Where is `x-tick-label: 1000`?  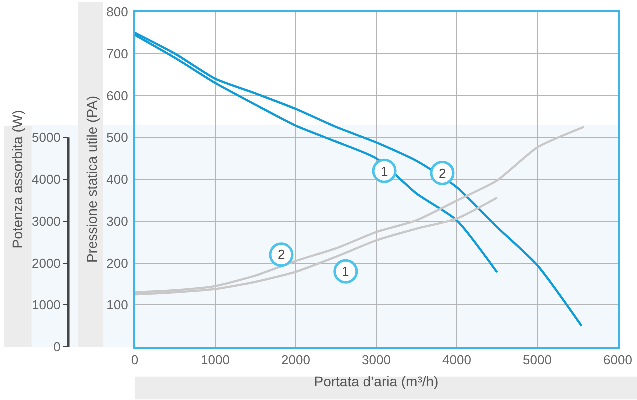
x-tick-label: 1000 is located at coordinates (215, 360).